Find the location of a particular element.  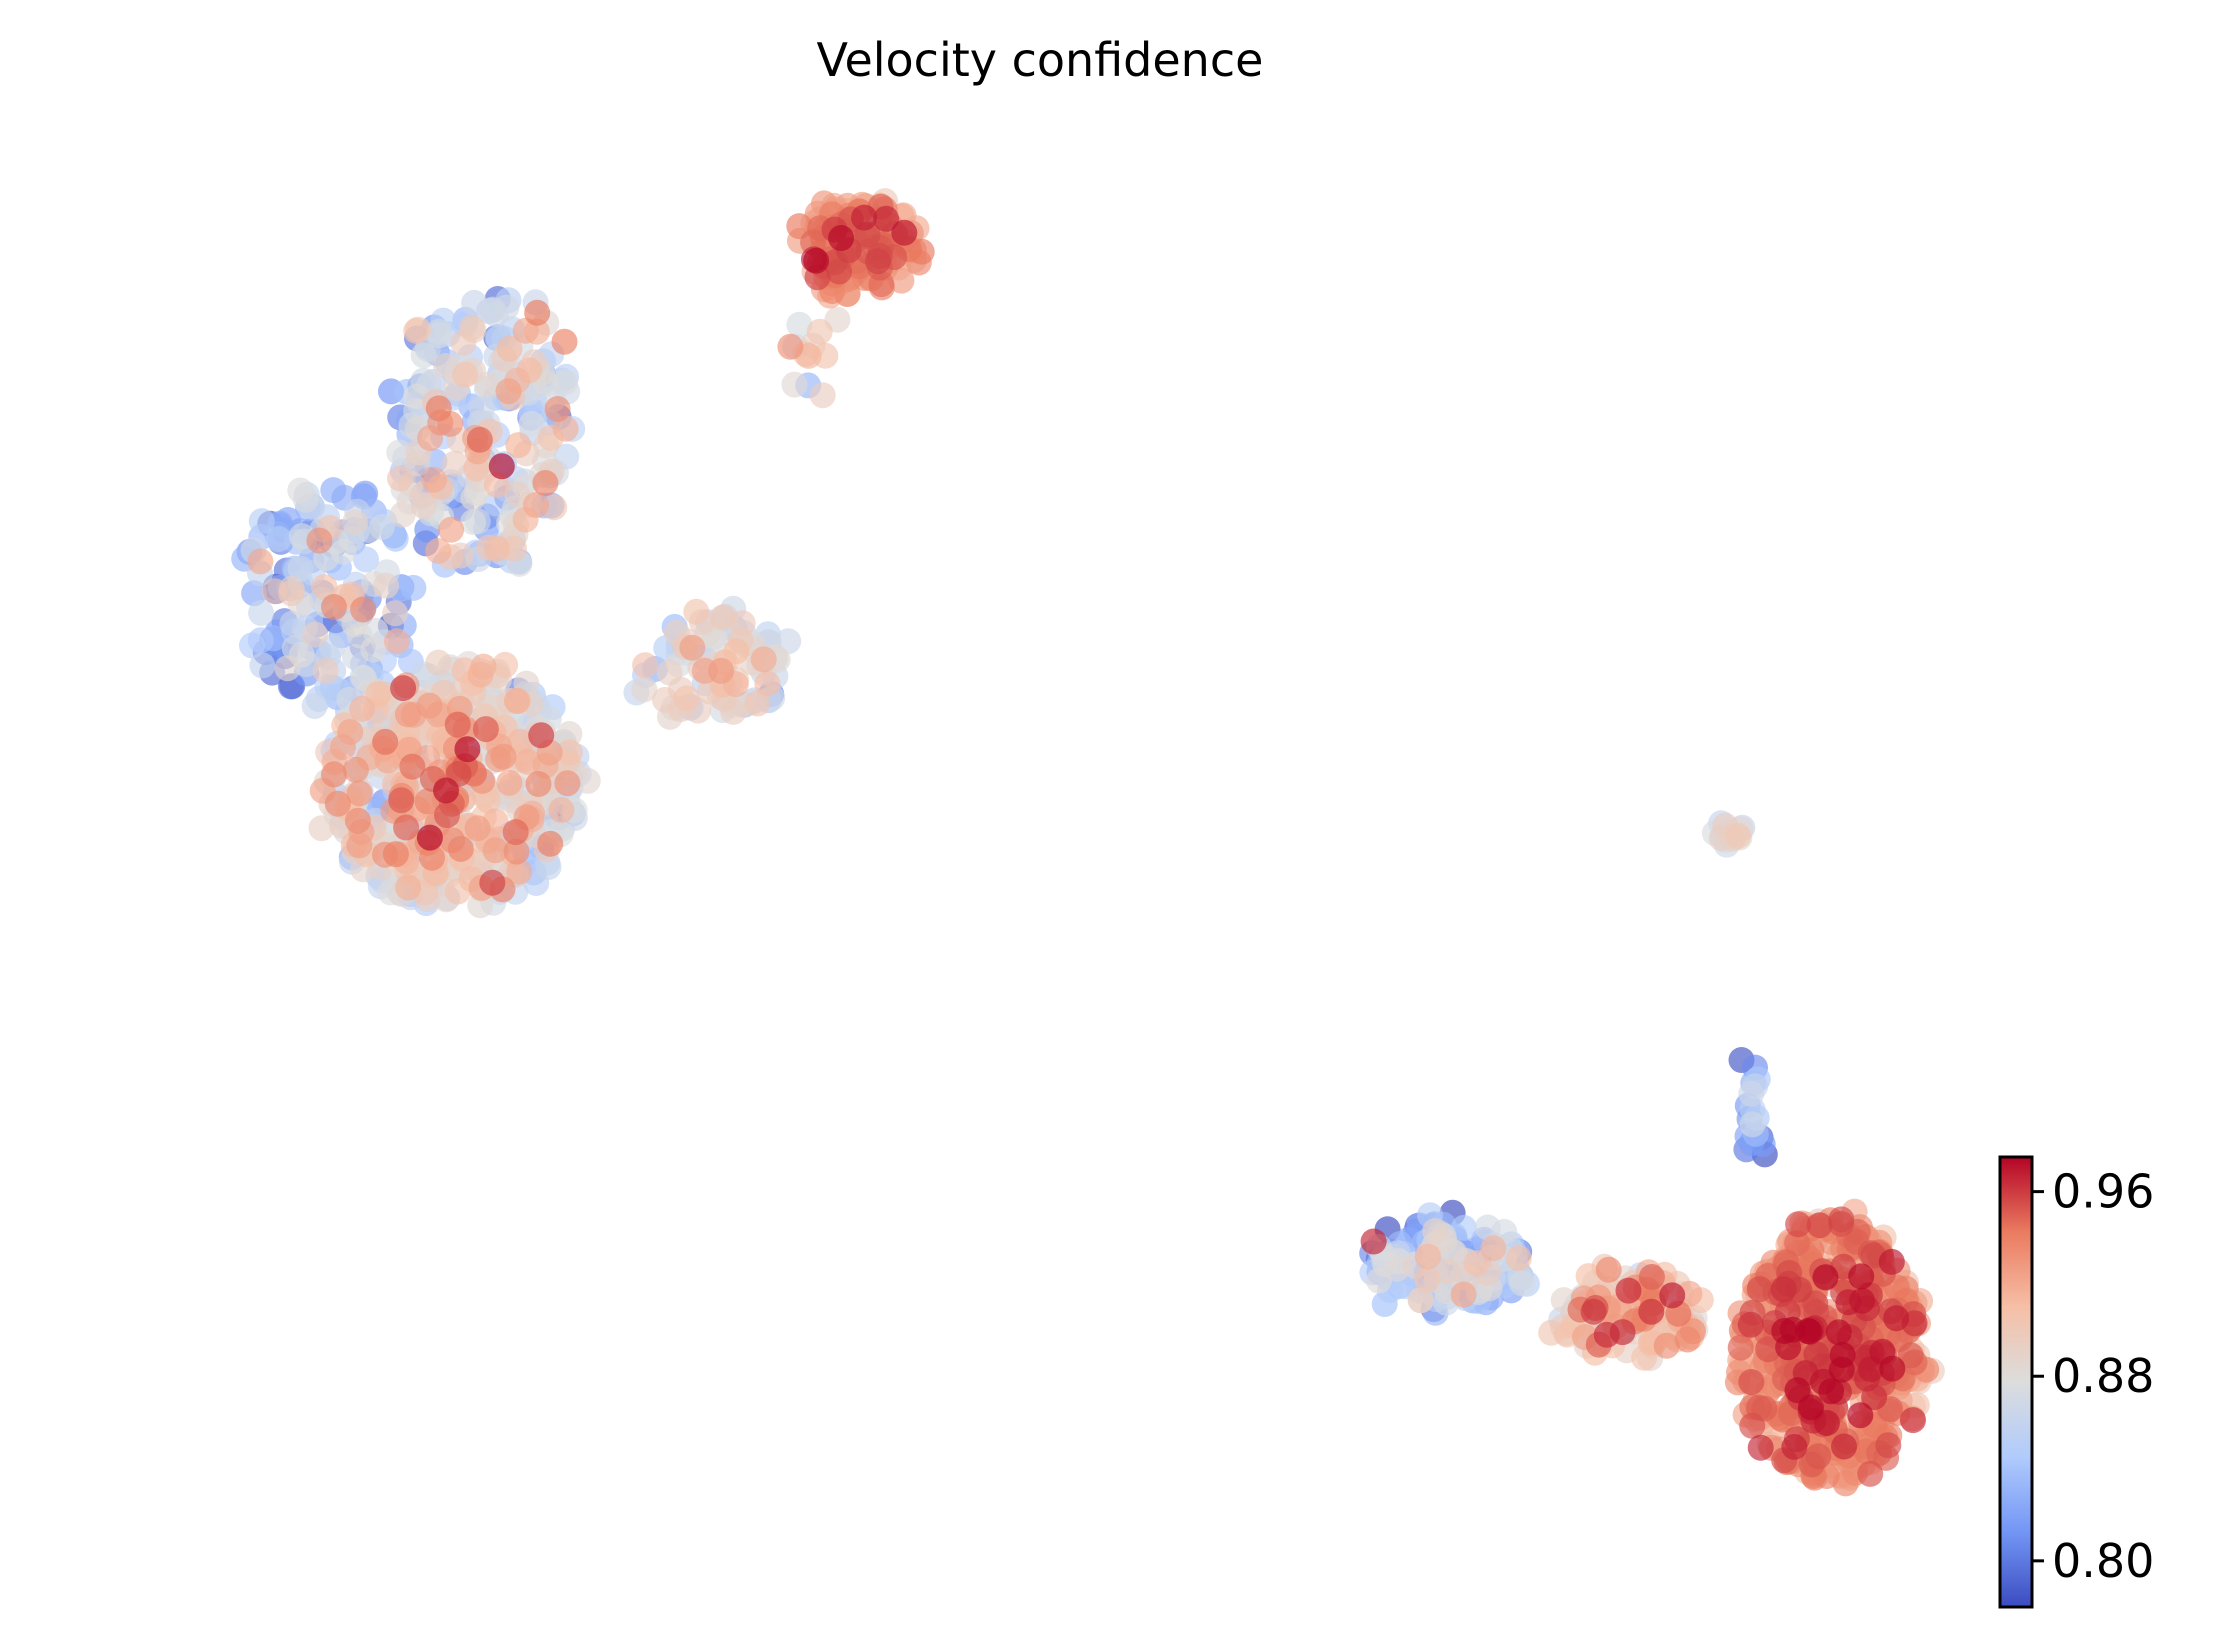

colorbar-ticks: 0.80 0.88 0.96 is located at coordinates (2093, 1376).